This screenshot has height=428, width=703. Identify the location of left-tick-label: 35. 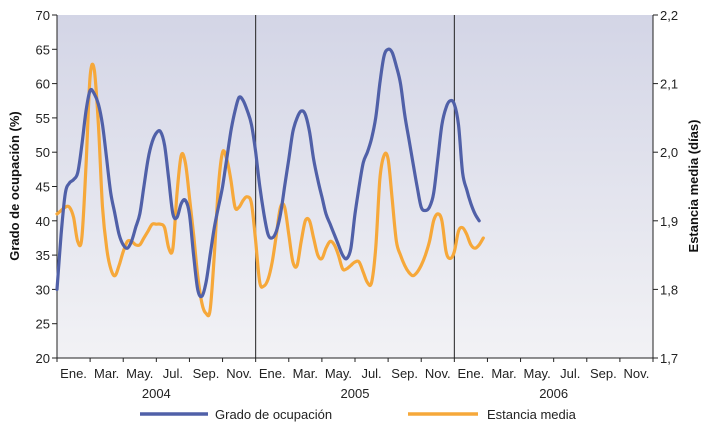
(43, 255).